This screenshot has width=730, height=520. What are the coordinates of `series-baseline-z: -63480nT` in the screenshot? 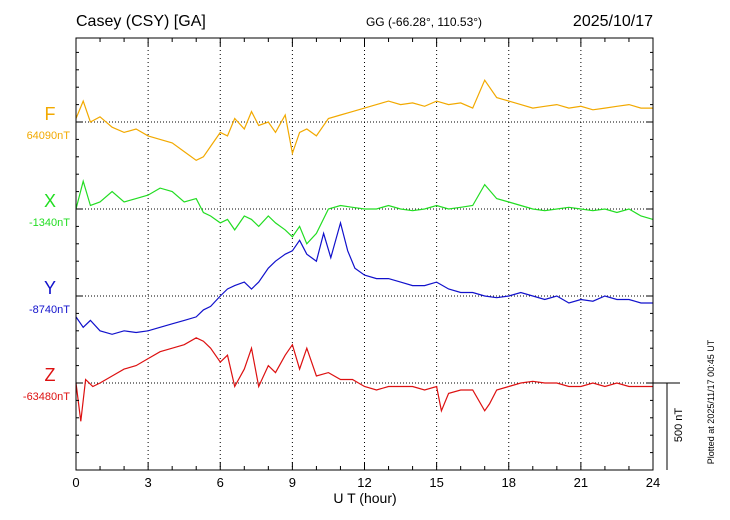 It's located at (46, 397).